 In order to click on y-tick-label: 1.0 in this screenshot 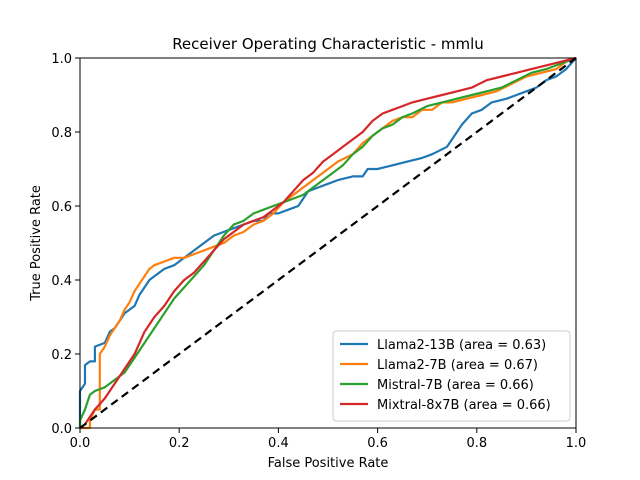, I will do `click(61, 59)`.